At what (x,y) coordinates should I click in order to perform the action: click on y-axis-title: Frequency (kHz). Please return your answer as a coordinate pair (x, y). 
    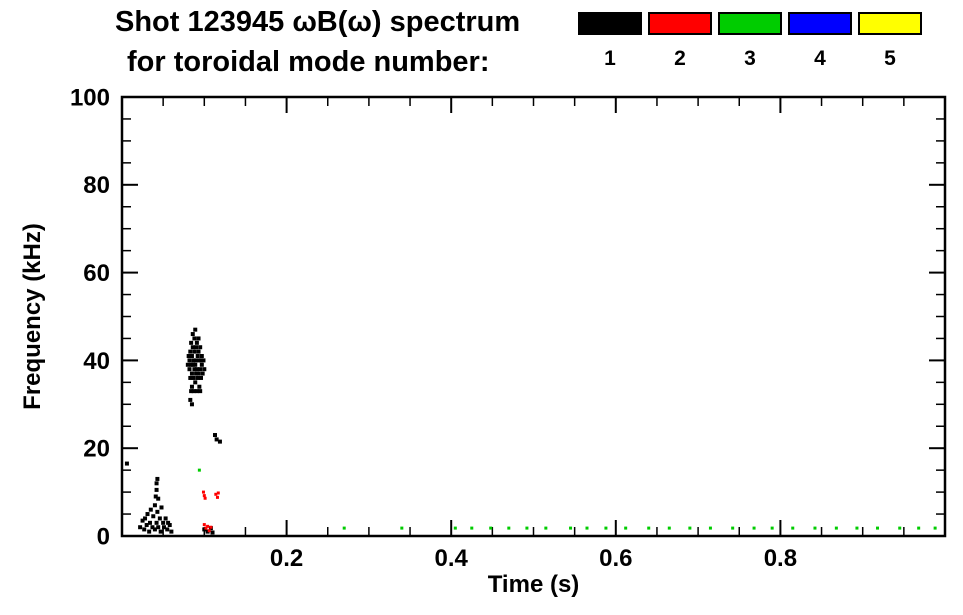
    Looking at the image, I should click on (32, 316).